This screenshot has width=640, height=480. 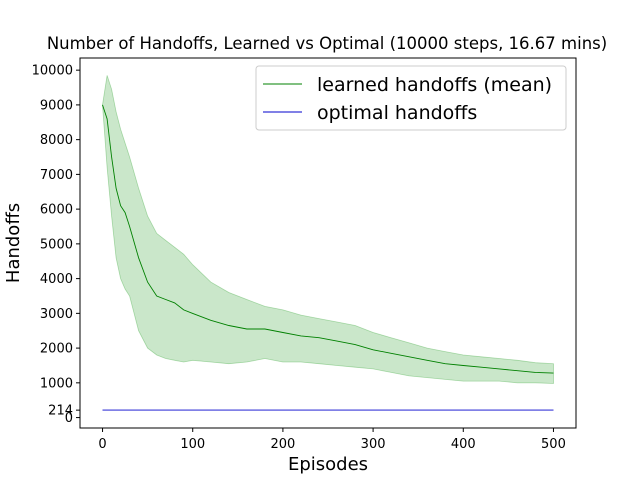 What do you see at coordinates (56, 279) in the screenshot?
I see `y-tick-label: 4000` at bounding box center [56, 279].